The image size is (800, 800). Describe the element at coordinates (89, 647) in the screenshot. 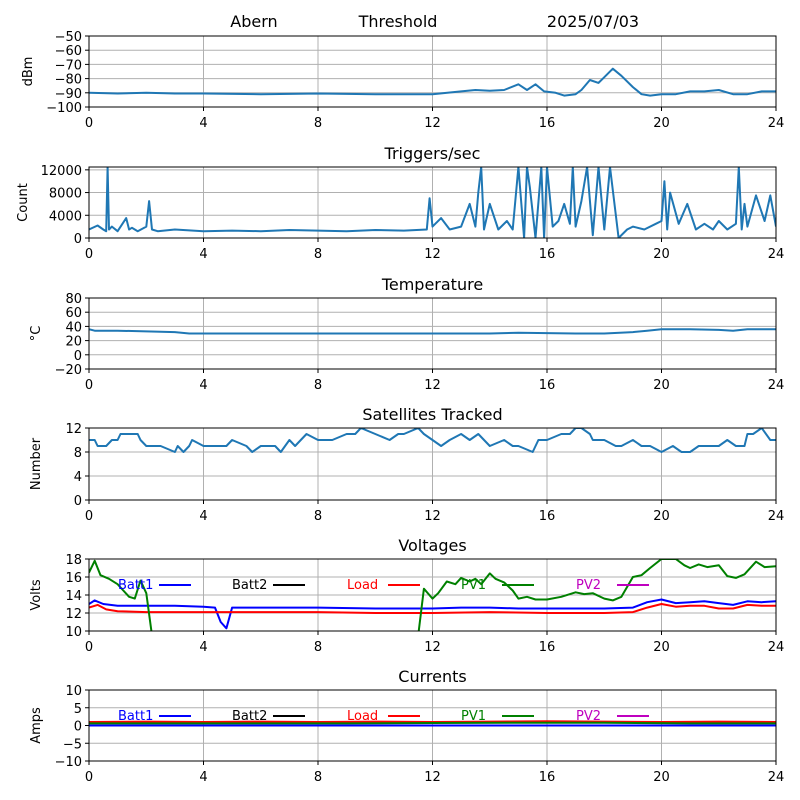

I see `voltages-xtick-label: 0` at that location.